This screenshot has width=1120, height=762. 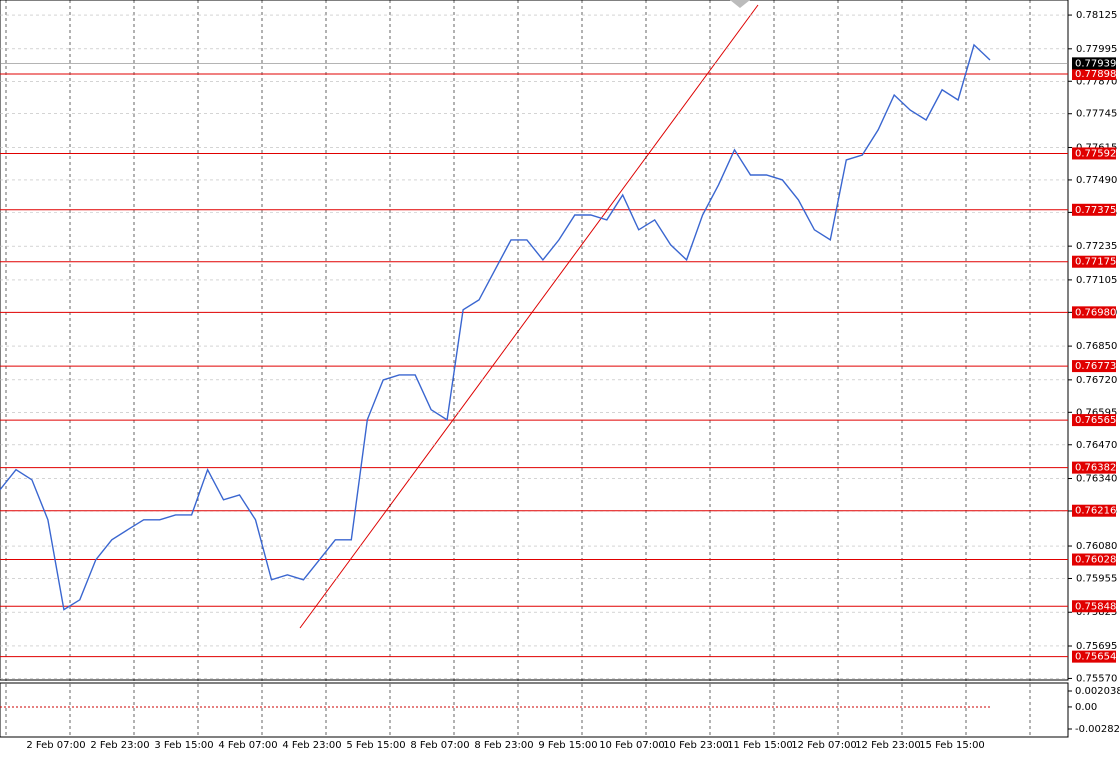 I want to click on y-tick-label: 0.76720, so click(x=1096, y=380).